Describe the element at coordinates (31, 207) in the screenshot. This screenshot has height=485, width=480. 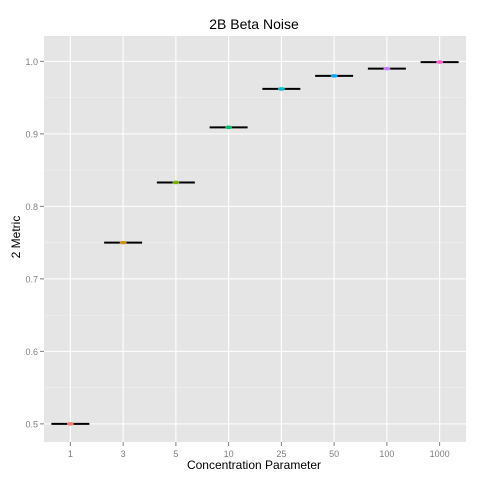
I see `y-tick-label: 0.8` at that location.